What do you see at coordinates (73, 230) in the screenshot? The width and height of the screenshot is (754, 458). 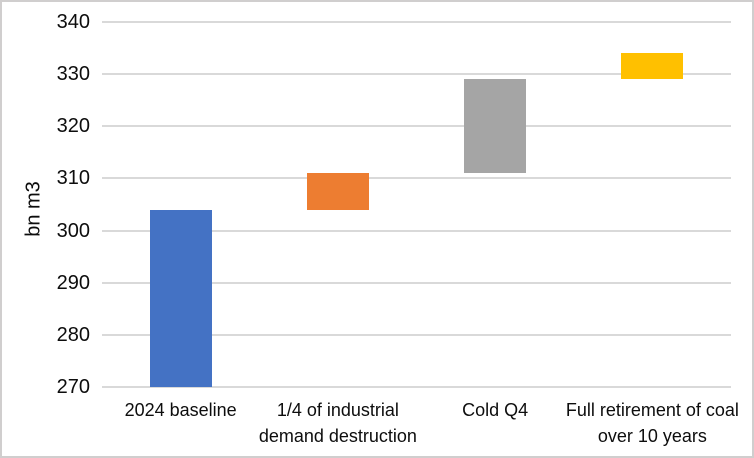 I see `y-tick-label-300: 300` at bounding box center [73, 230].